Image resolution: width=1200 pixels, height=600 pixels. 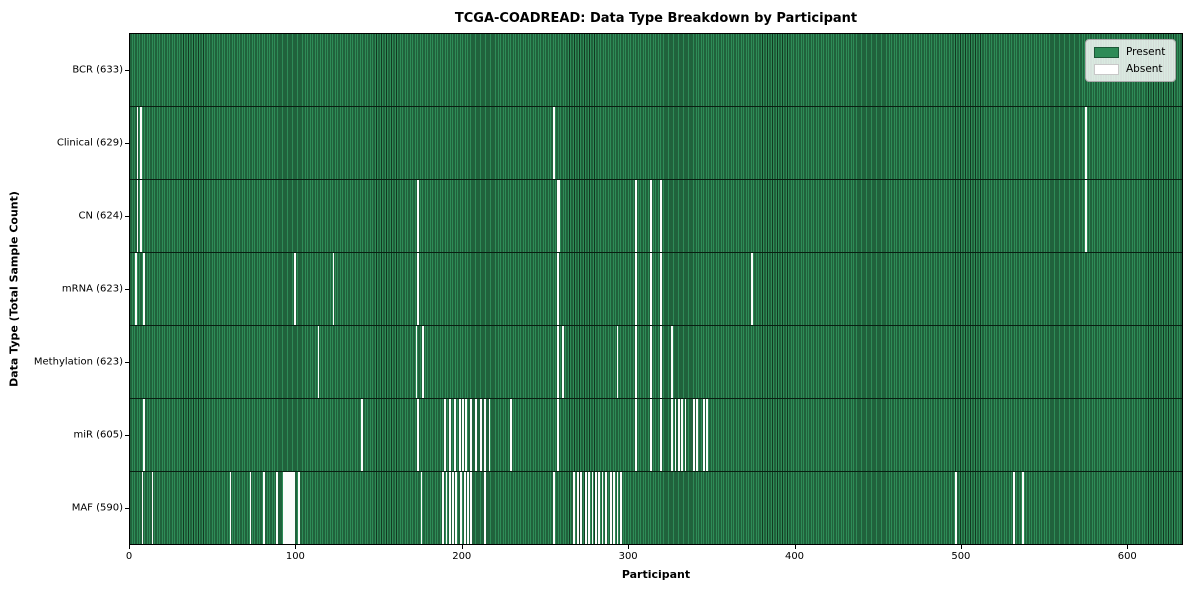 What do you see at coordinates (656, 435) in the screenshot?
I see `row-strip-mir` at bounding box center [656, 435].